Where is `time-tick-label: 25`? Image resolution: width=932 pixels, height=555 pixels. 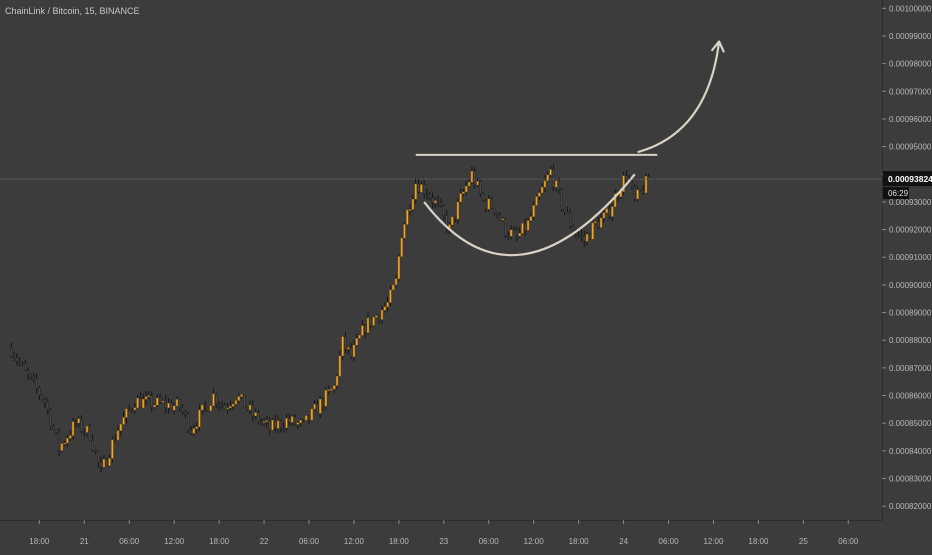
time-tick-label: 25 is located at coordinates (803, 541).